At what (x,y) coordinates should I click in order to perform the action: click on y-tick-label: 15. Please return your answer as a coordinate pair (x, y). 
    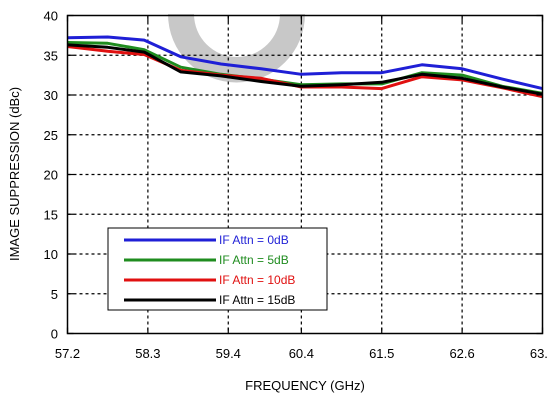
    Looking at the image, I should click on (51, 214).